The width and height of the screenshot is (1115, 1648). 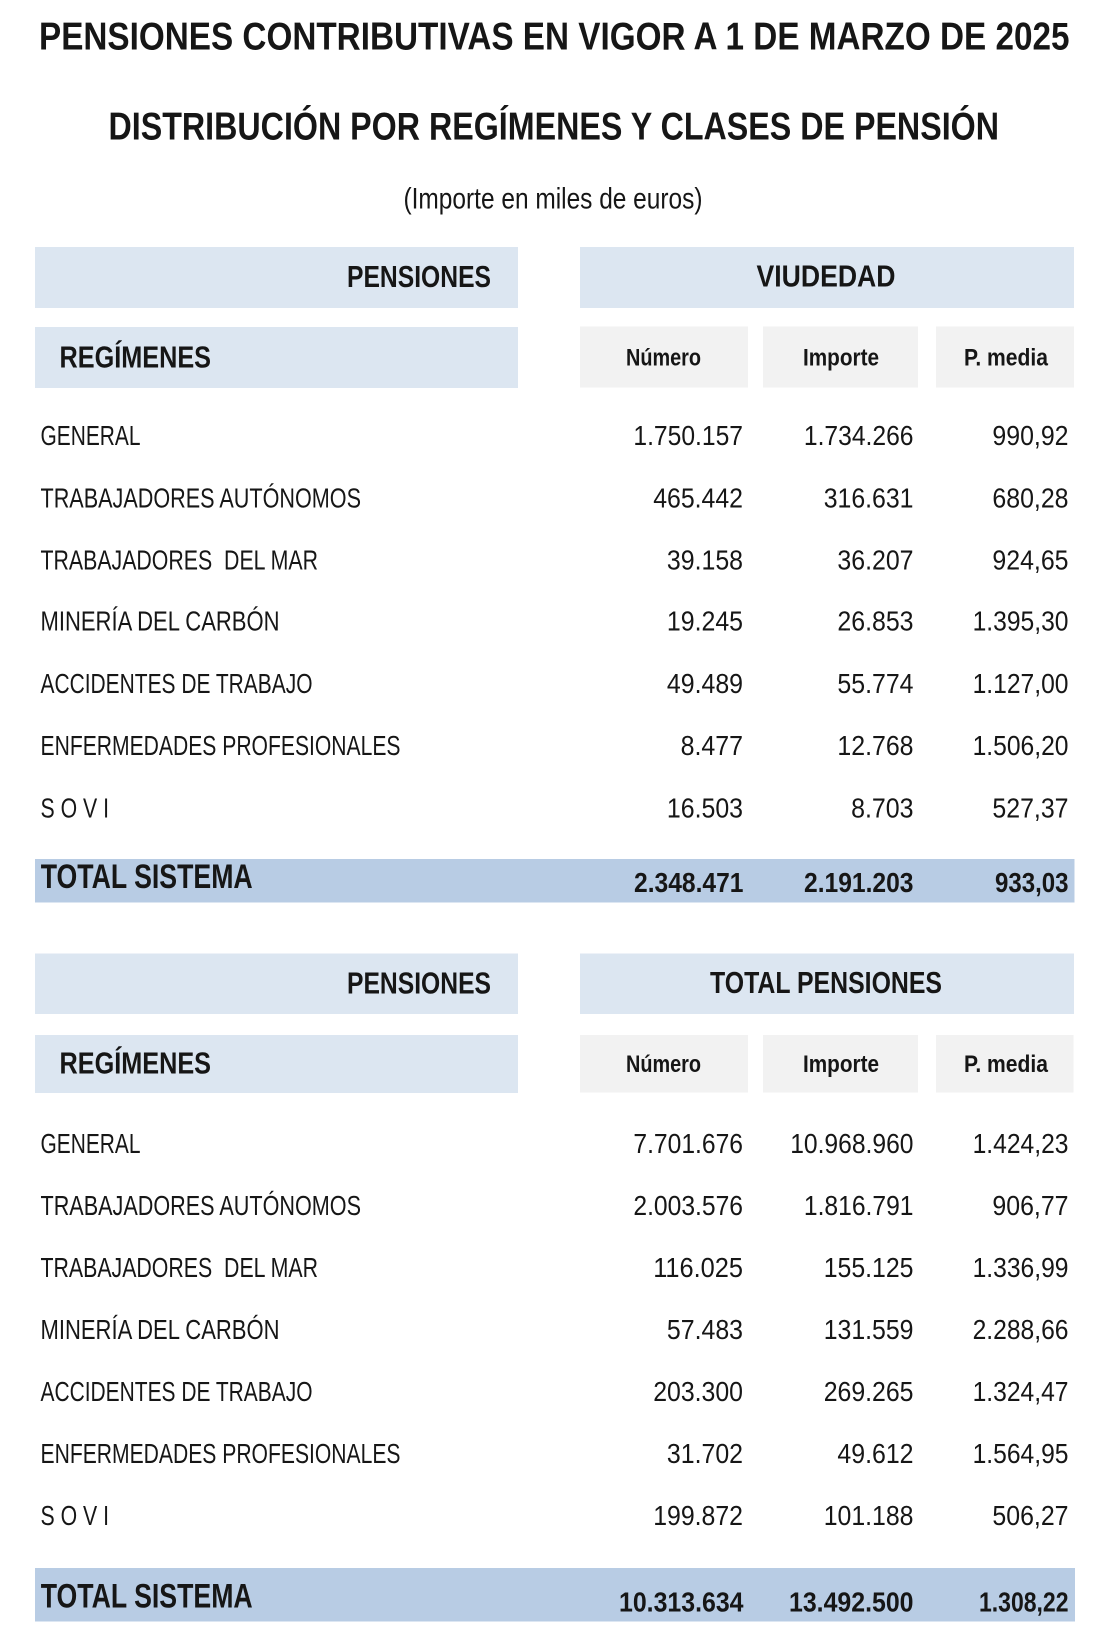 I want to click on svg-text: 2.191.203, so click(x=859, y=882).